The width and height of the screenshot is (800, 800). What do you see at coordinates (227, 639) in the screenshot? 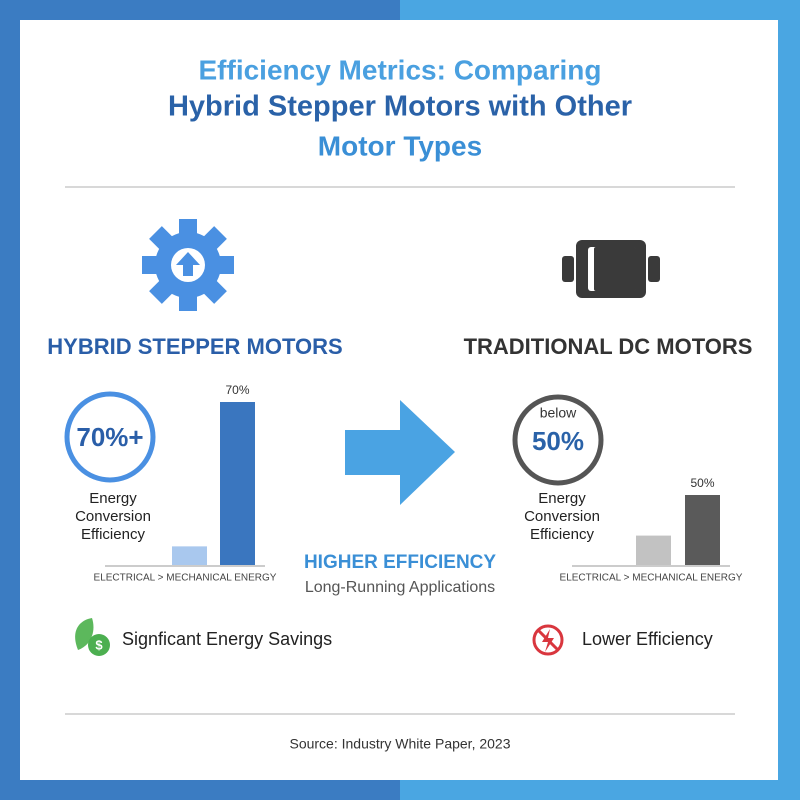
I see `benefit: Signficant Energy Savings` at bounding box center [227, 639].